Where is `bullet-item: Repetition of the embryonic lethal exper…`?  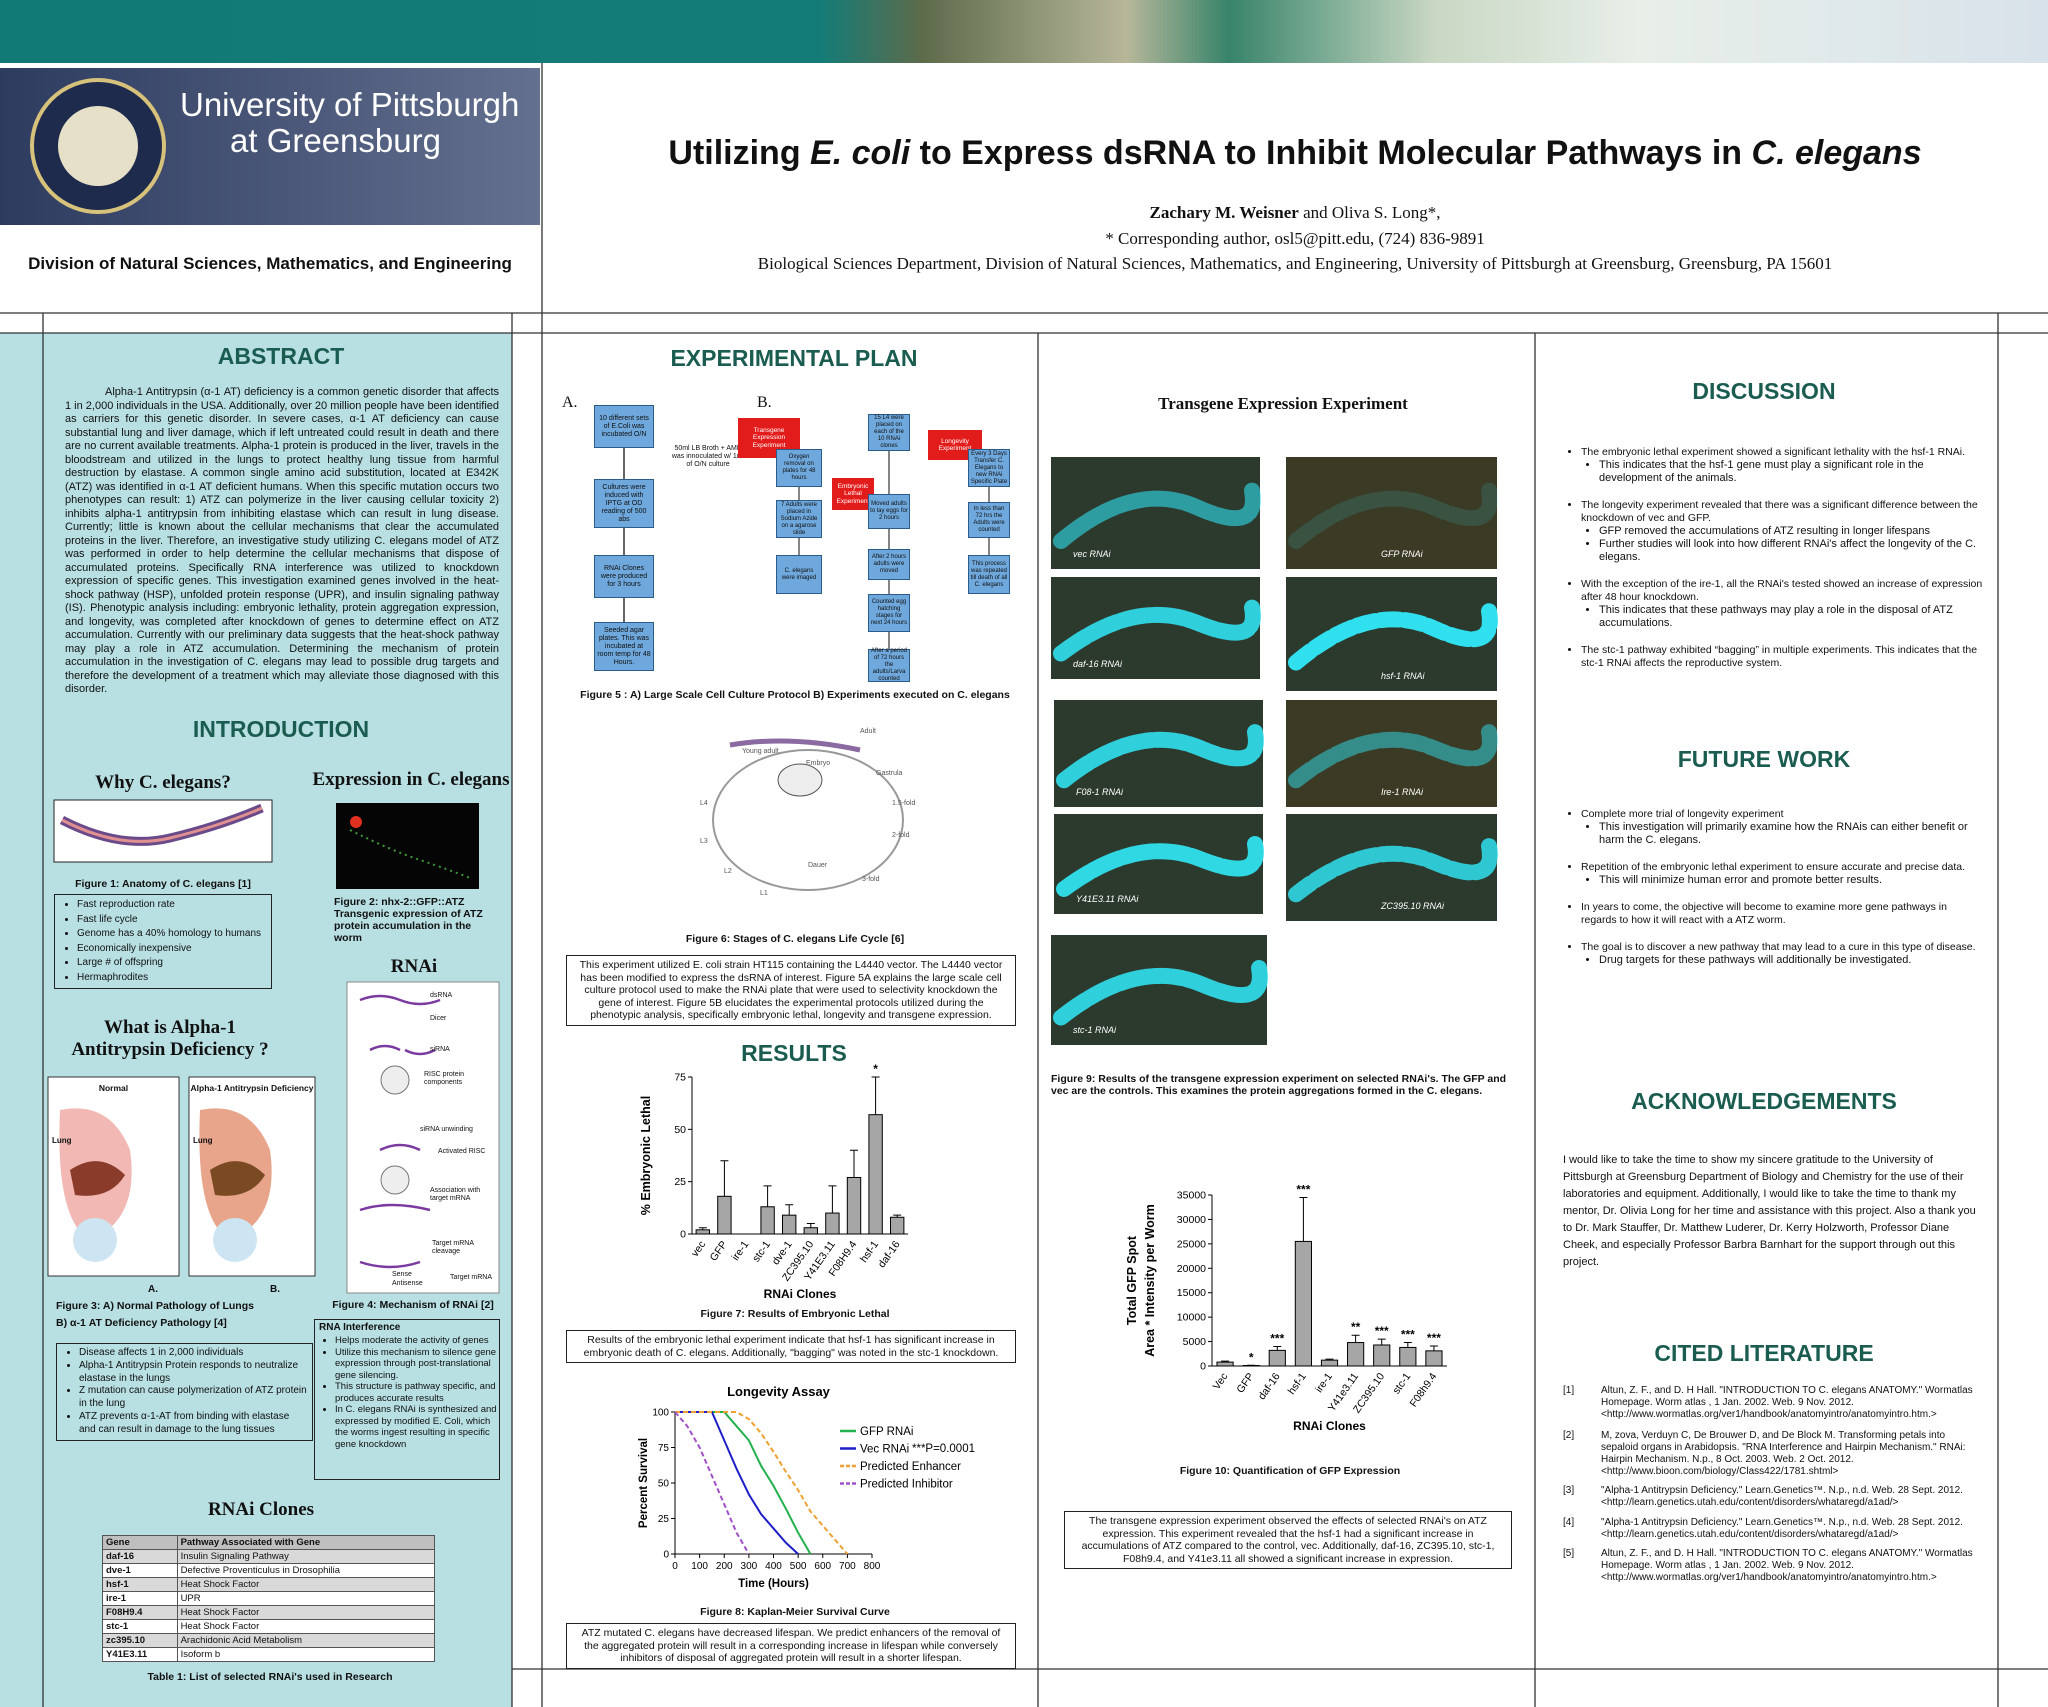 bullet-item: Repetition of the embryonic lethal exper… is located at coordinates (1782, 874).